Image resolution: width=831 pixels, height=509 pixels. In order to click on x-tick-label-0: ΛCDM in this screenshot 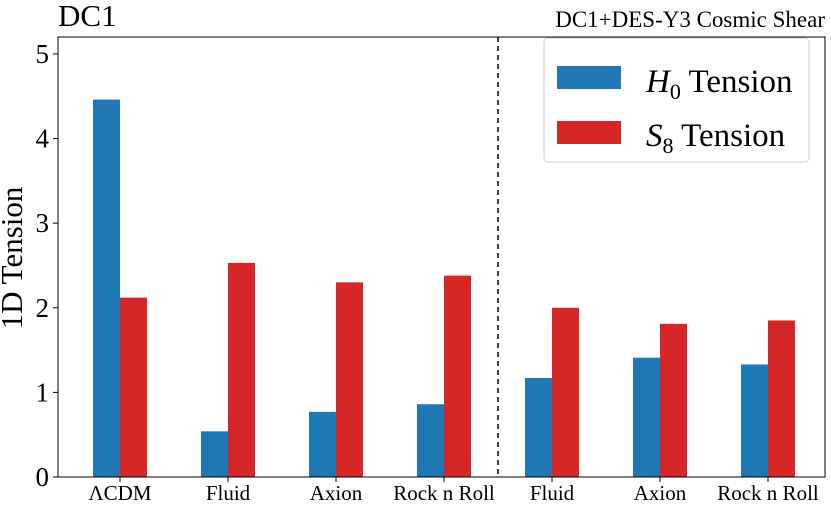, I will do `click(119, 493)`.